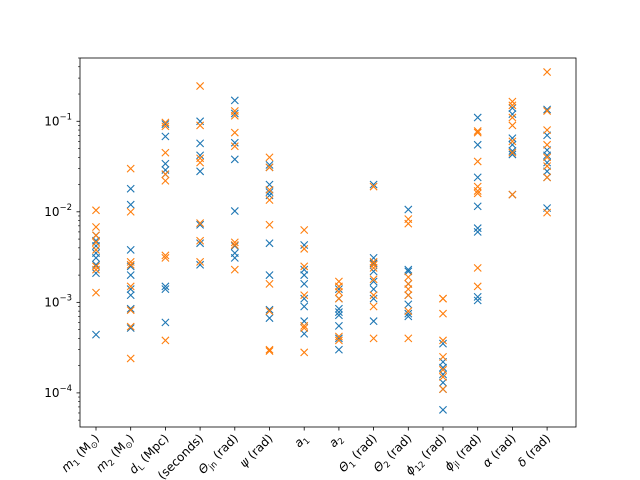 This screenshot has width=640, height=480. I want to click on y-axis: 10⁻⁴ 10⁻³ 10⁻² 10⁻¹, so click(62, 239).